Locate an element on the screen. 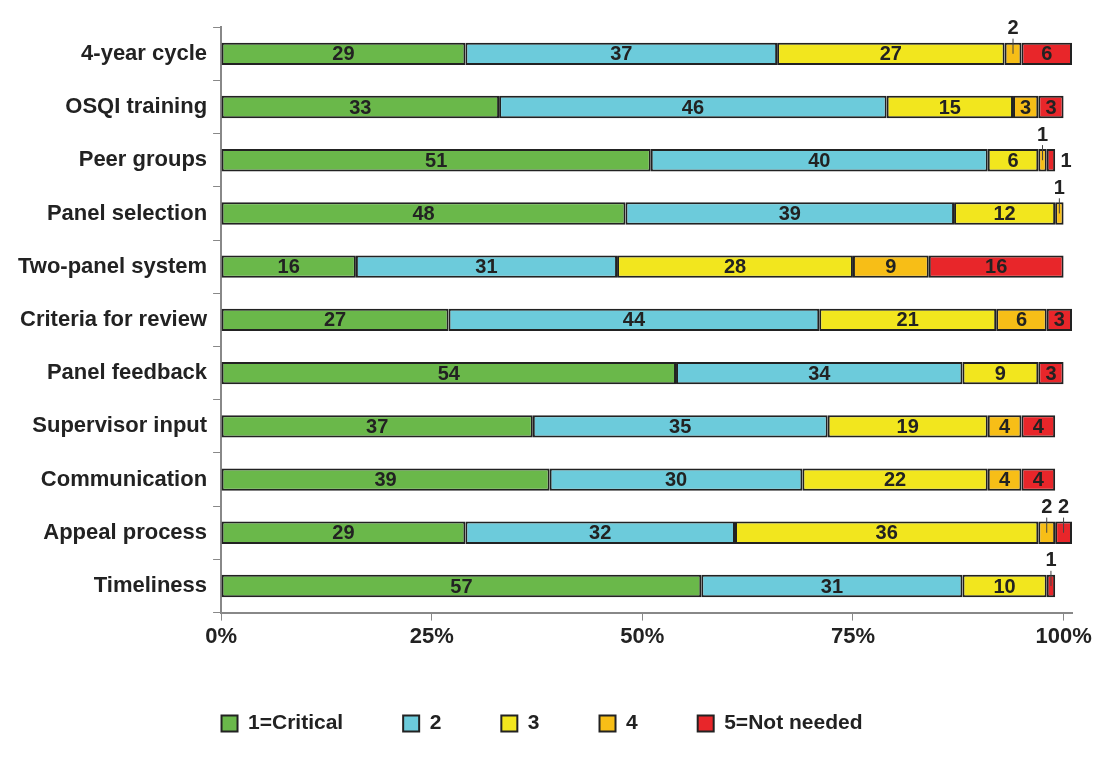 The image size is (1119, 762). legend-label: 4 is located at coordinates (632, 722).